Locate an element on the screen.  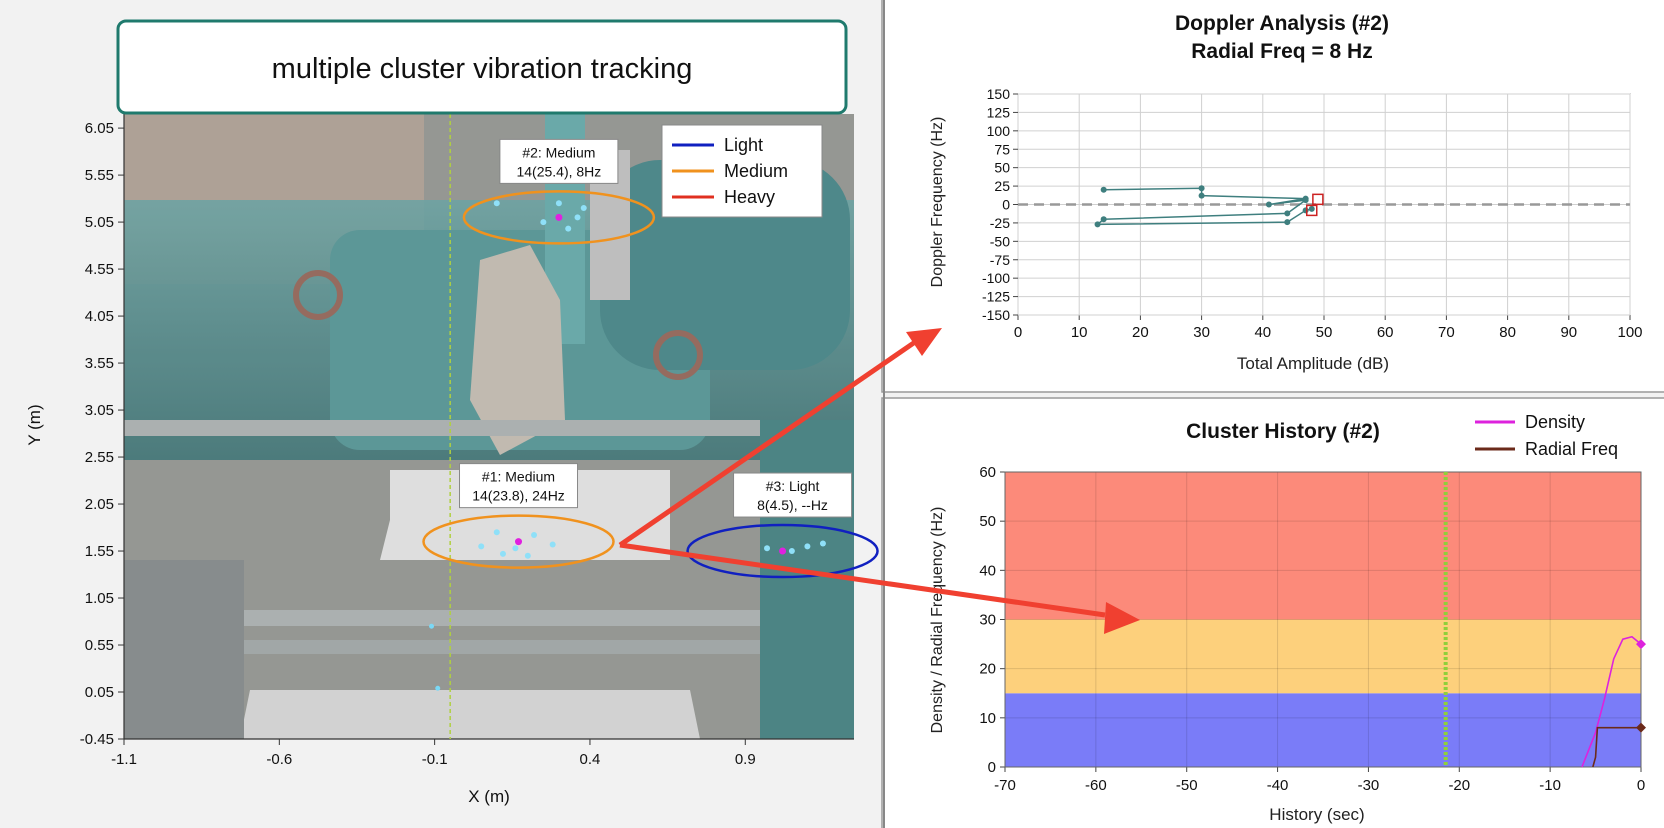
stray-point is located at coordinates (432, 626).